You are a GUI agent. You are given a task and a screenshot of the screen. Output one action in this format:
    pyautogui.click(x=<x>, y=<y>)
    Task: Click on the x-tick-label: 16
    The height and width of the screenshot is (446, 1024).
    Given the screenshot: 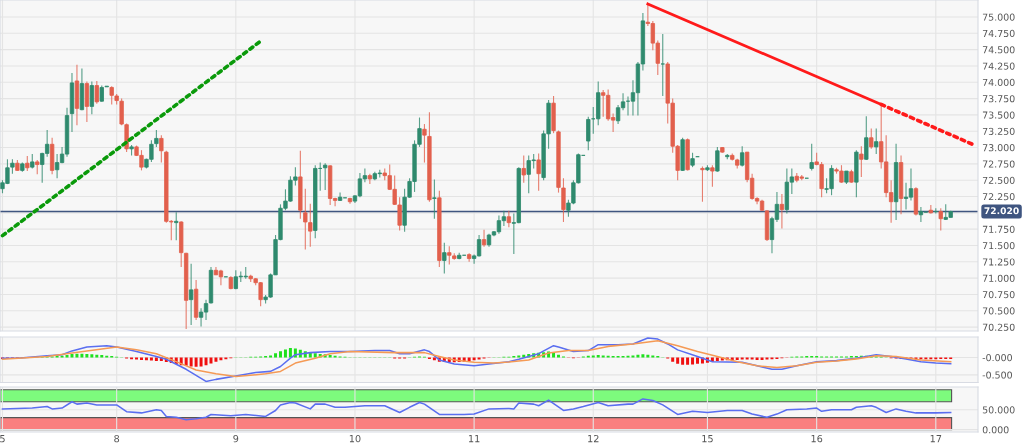 What is the action you would take?
    pyautogui.click(x=817, y=438)
    